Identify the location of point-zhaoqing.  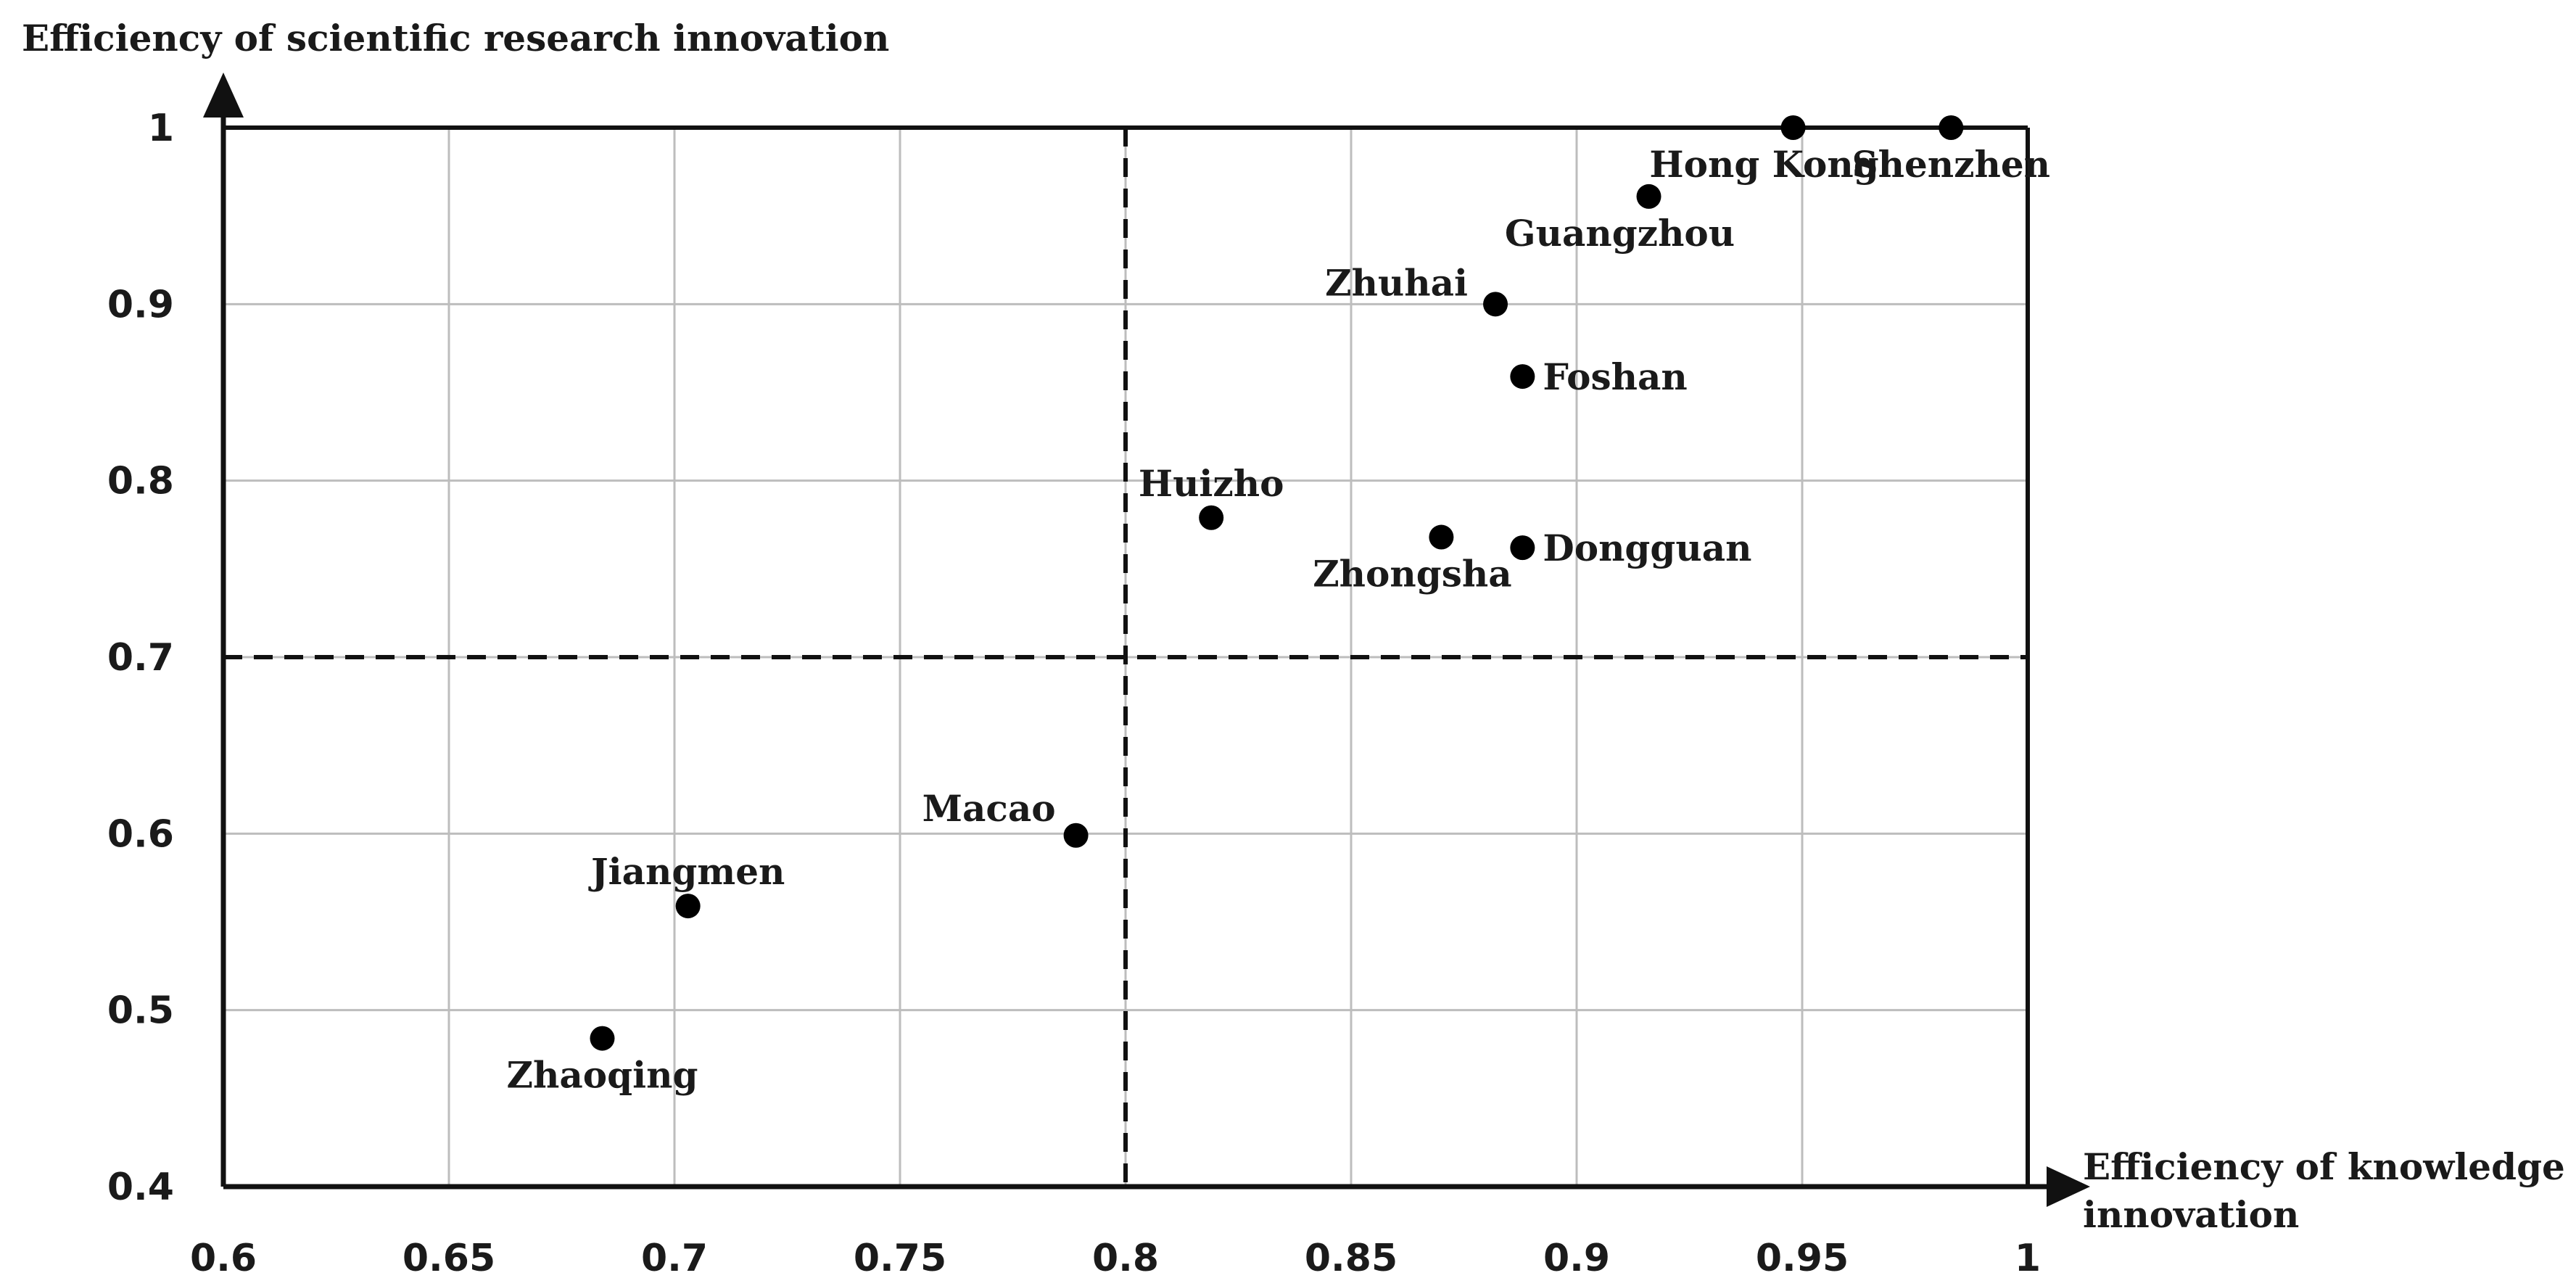
(602, 1038).